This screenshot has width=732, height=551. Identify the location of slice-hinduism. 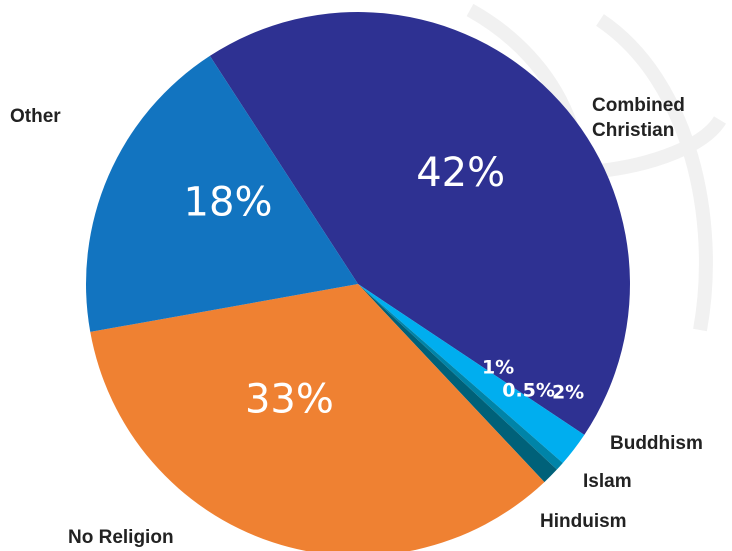
(457, 383).